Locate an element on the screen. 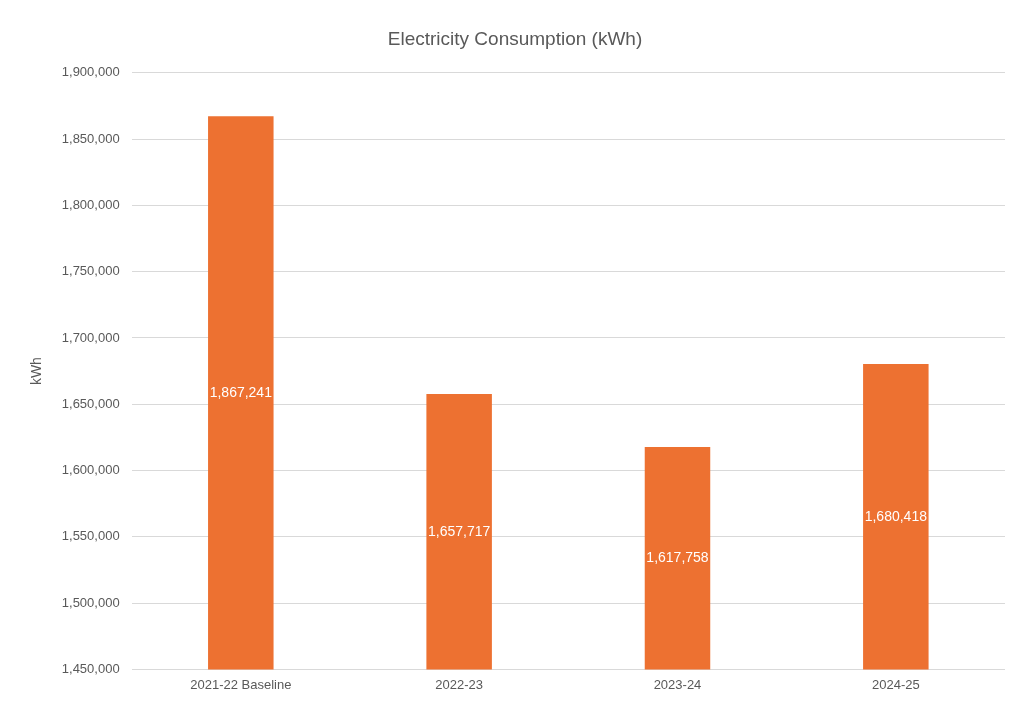 This screenshot has height=713, width=1010. y-tick-label: 1,650,000 is located at coordinates (90, 403).